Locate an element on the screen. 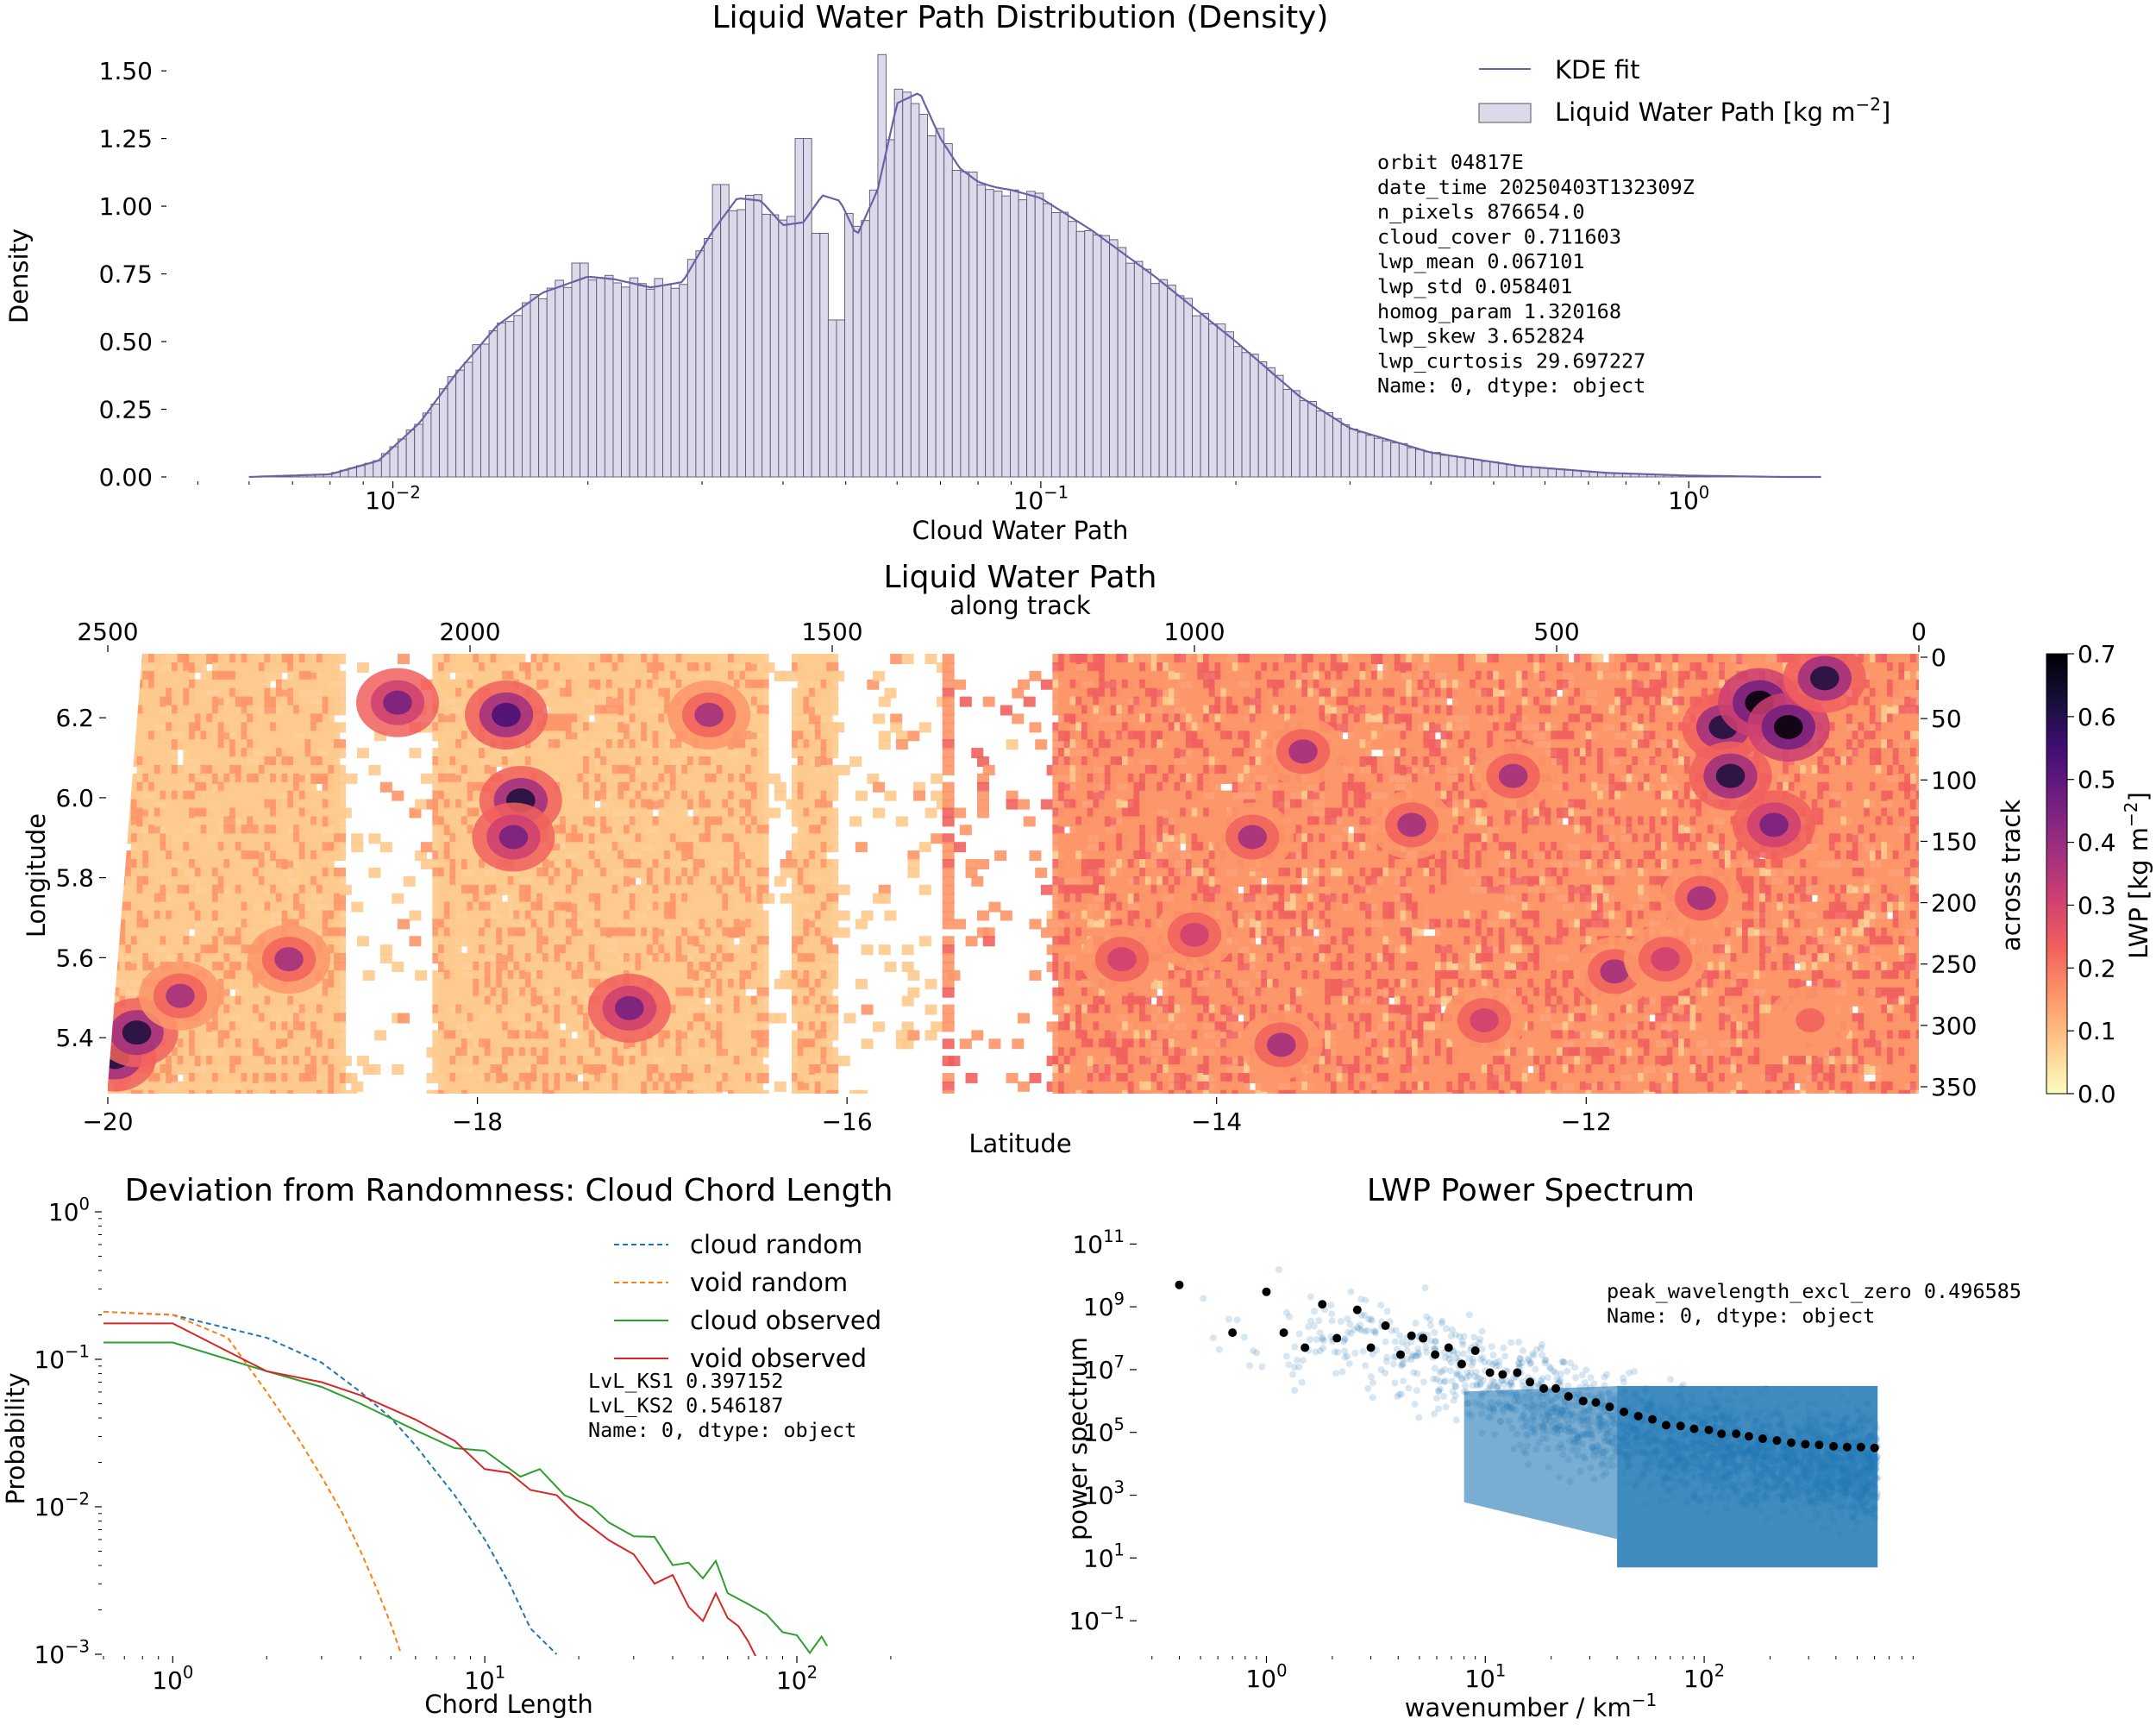  map-title: Liquid Water Path is located at coordinates (1020, 577).